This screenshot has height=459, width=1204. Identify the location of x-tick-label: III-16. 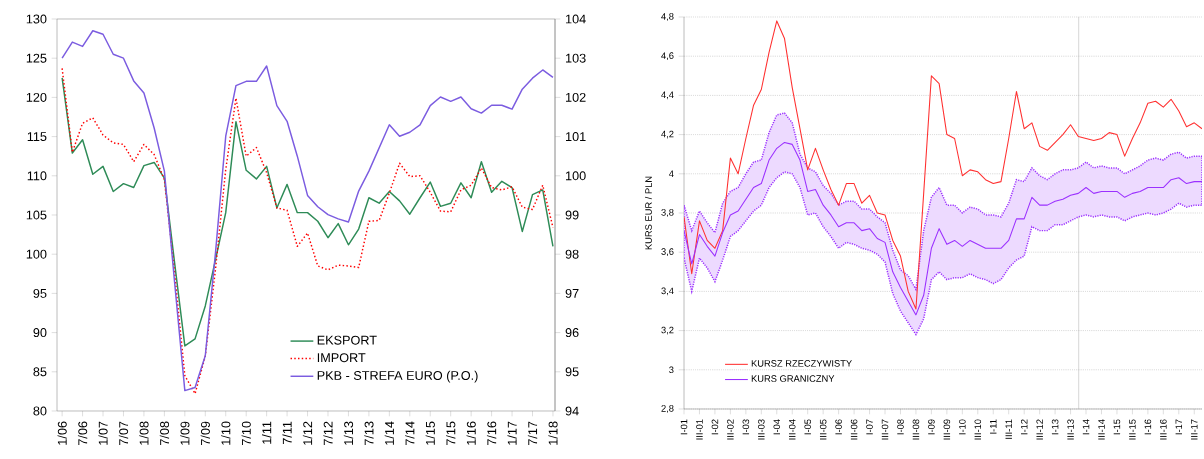
(1163, 429).